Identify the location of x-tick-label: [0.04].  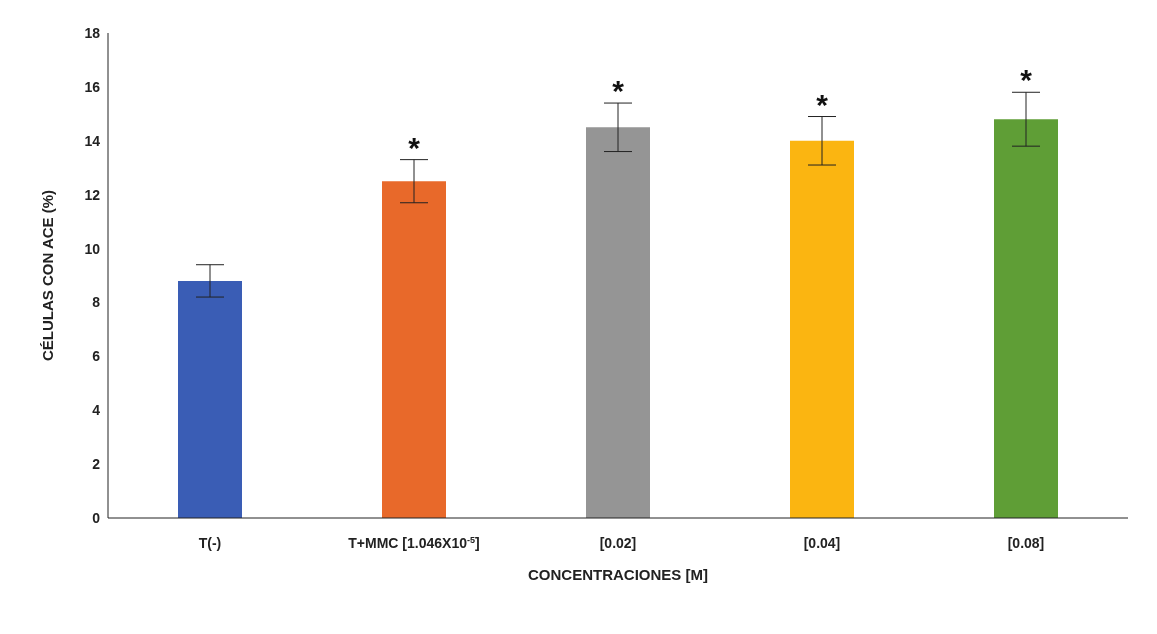
(822, 543).